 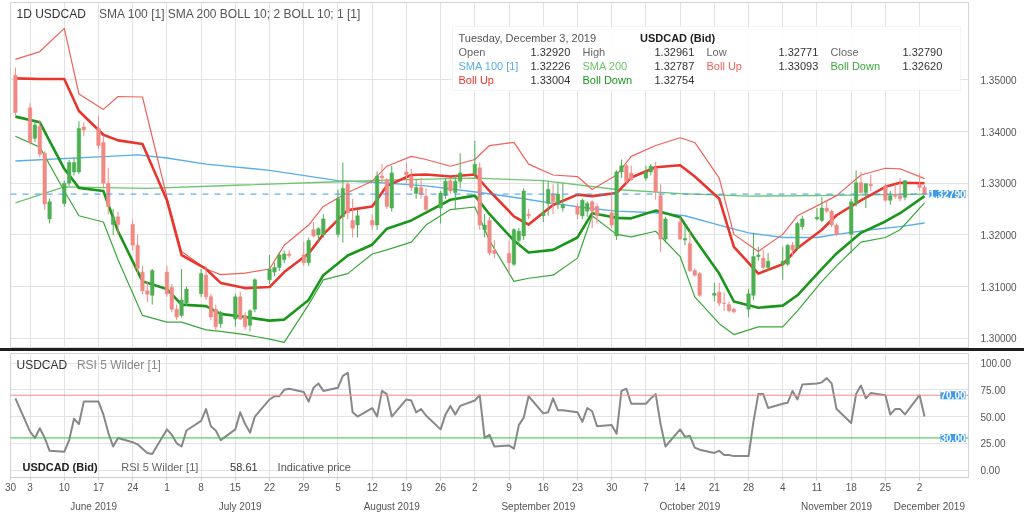 What do you see at coordinates (550, 51) in the screenshot?
I see `annotation: 1.32920` at bounding box center [550, 51].